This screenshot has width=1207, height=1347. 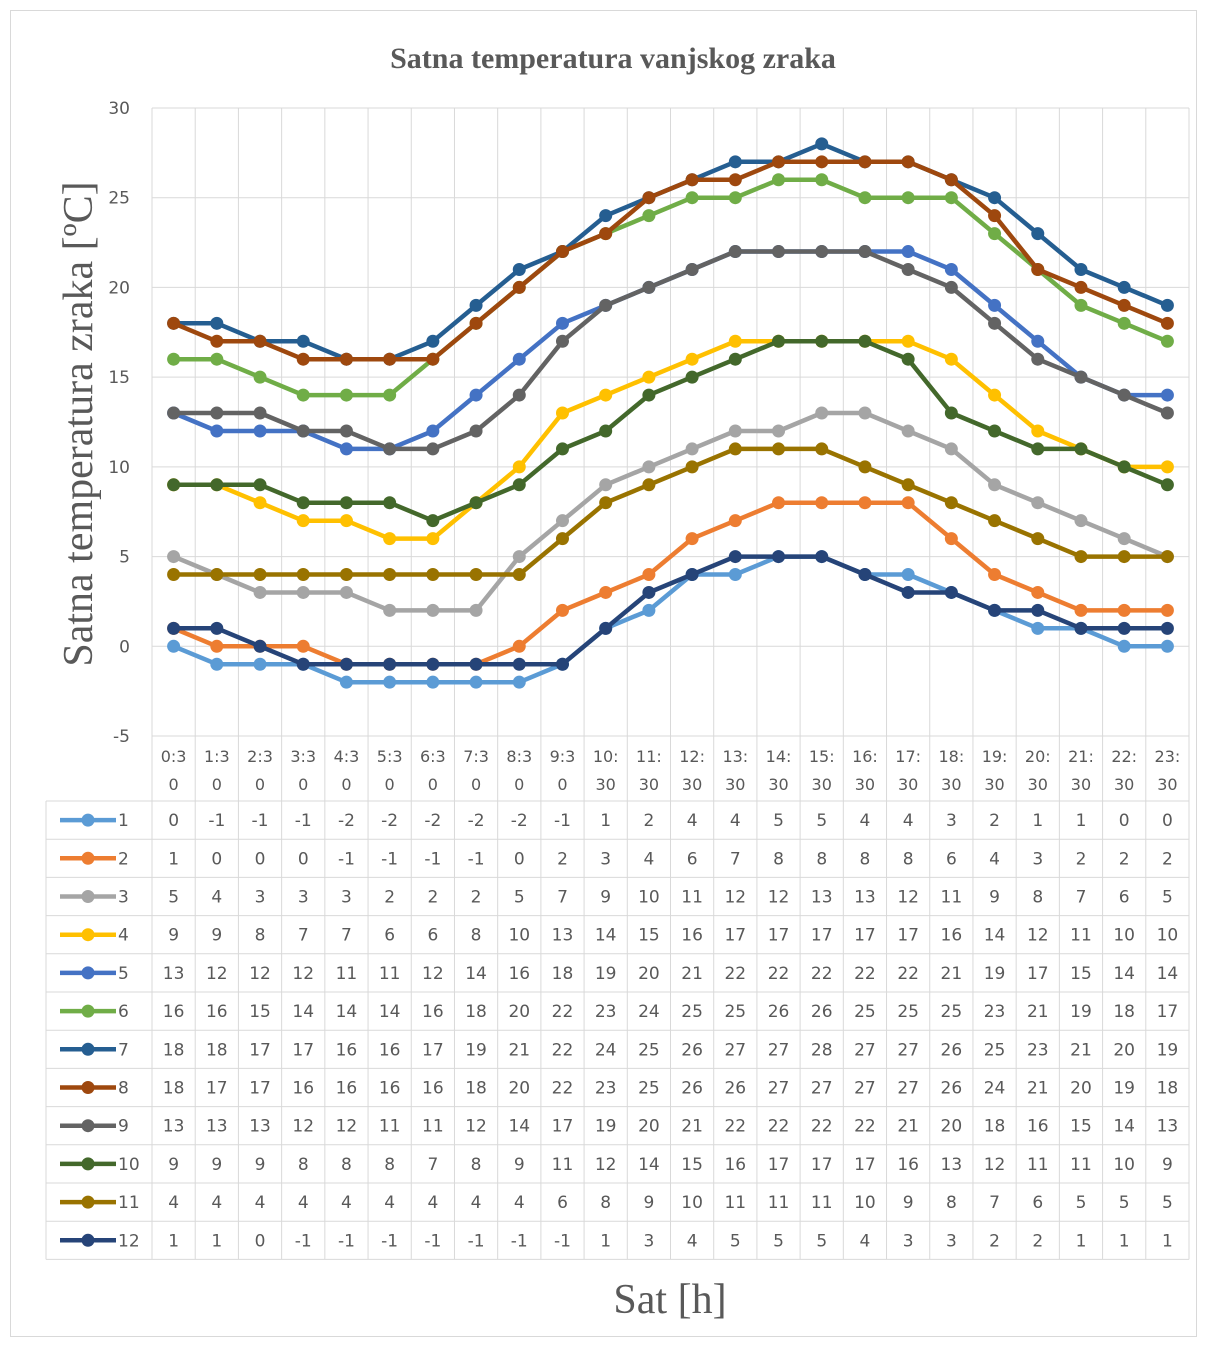 What do you see at coordinates (951, 859) in the screenshot?
I see `table-cell: 6` at bounding box center [951, 859].